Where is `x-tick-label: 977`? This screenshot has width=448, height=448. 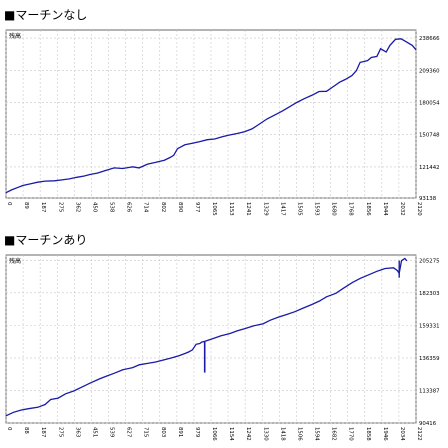
x-tick-label: 977 is located at coordinates (197, 207).